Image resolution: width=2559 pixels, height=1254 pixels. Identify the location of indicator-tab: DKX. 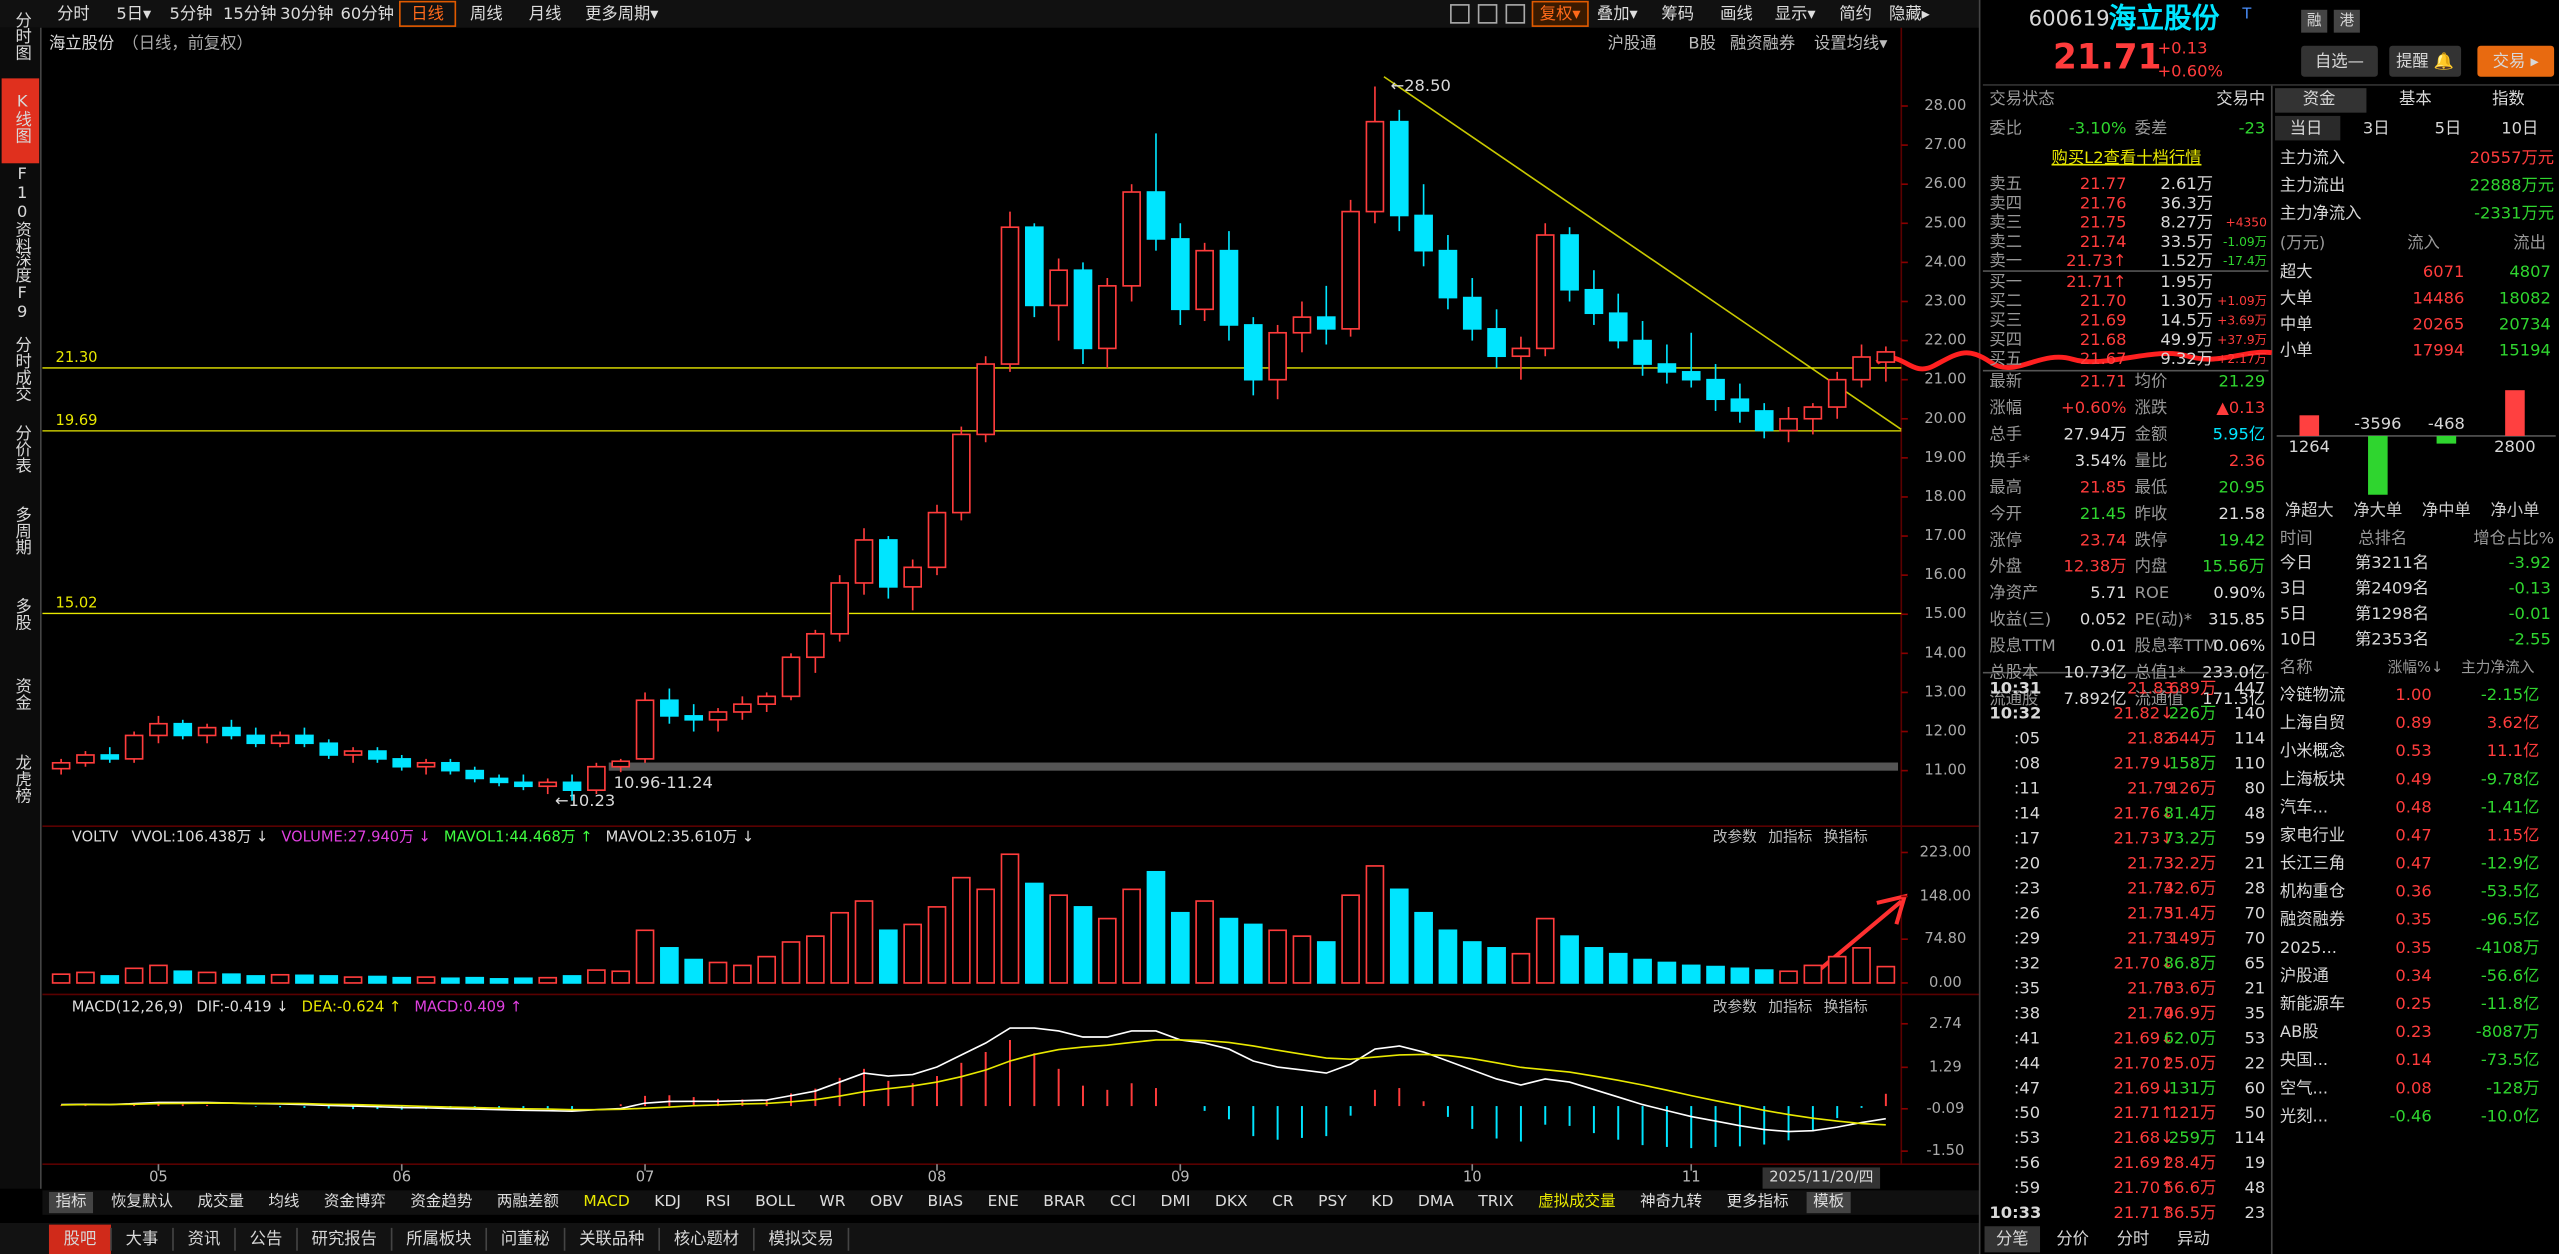
(1231, 1201).